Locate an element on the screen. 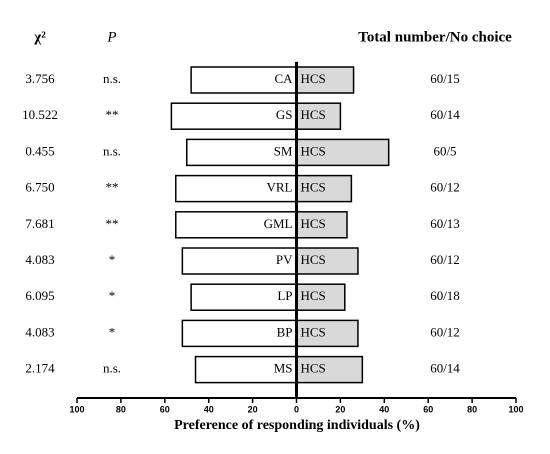 The image size is (550, 454). category-label: CA is located at coordinates (283, 78).